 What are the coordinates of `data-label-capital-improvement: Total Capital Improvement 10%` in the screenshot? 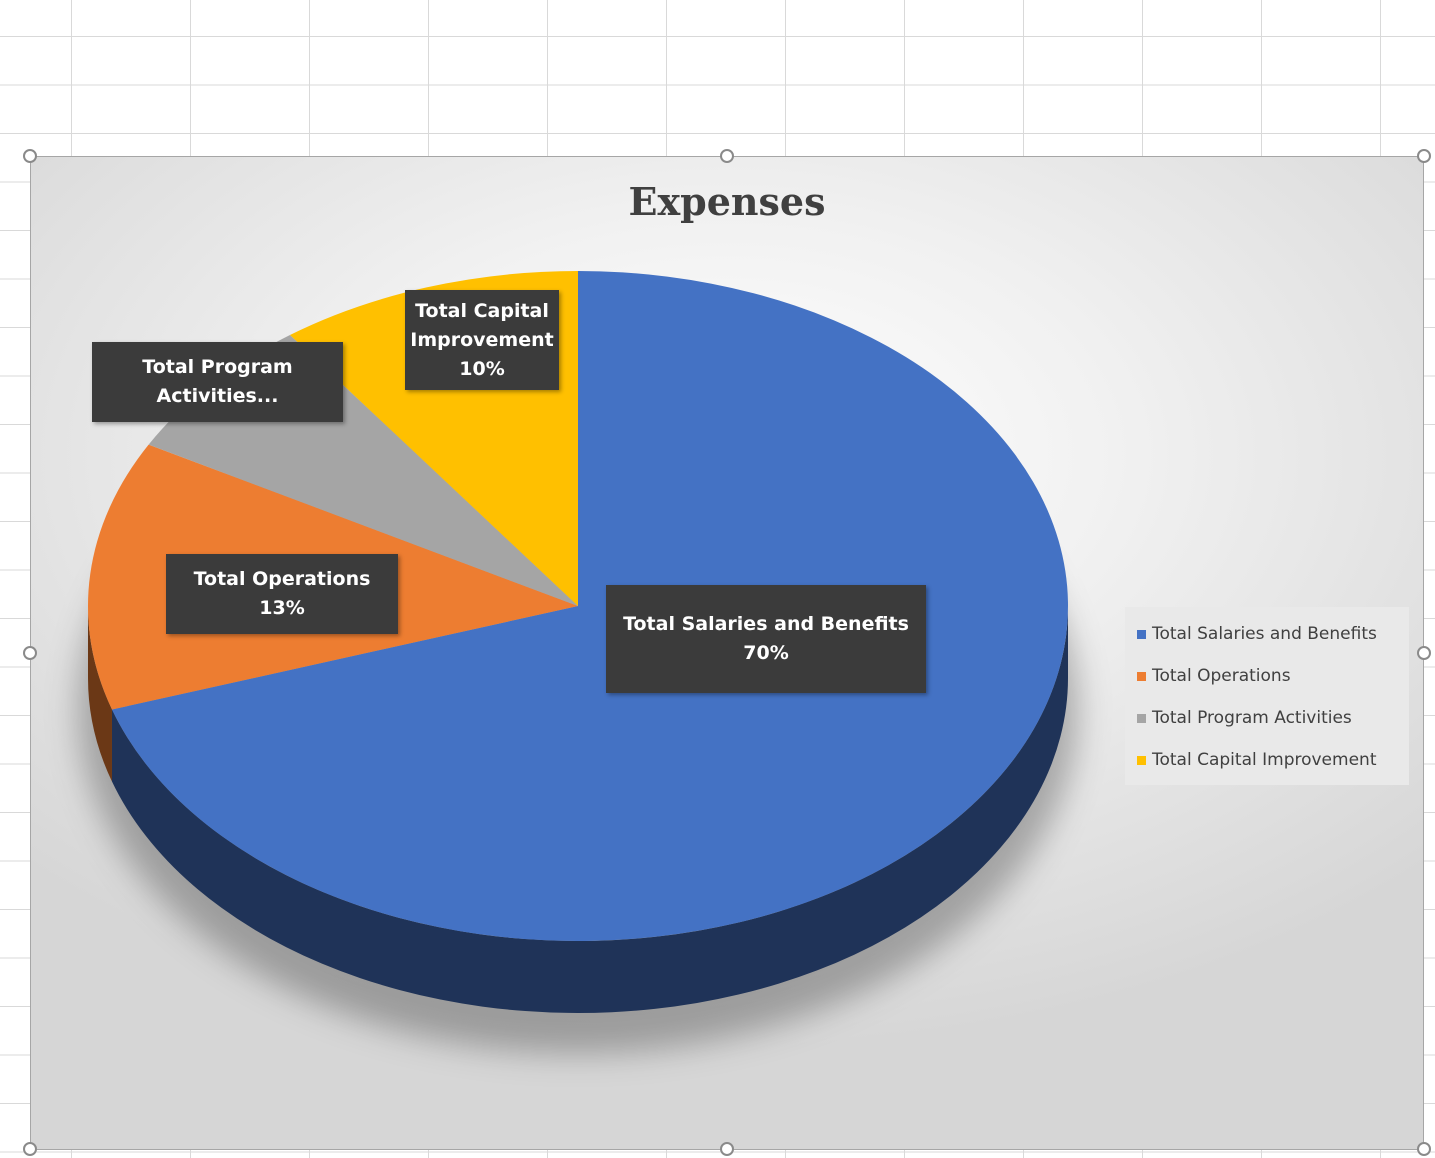 It's located at (482, 340).